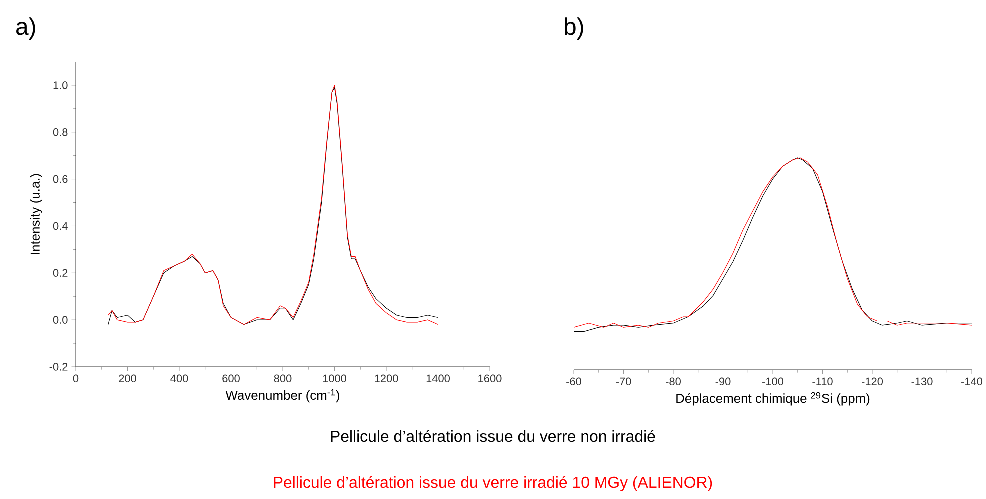 This screenshot has width=986, height=499. I want to click on x-tick-label: 1600, so click(490, 378).